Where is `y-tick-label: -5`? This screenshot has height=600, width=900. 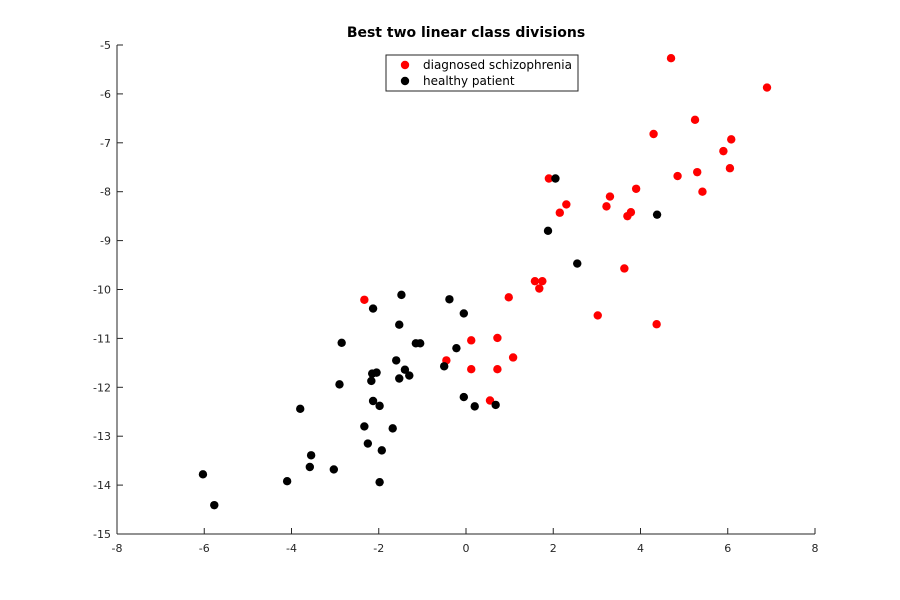 y-tick-label: -5 is located at coordinates (105, 45).